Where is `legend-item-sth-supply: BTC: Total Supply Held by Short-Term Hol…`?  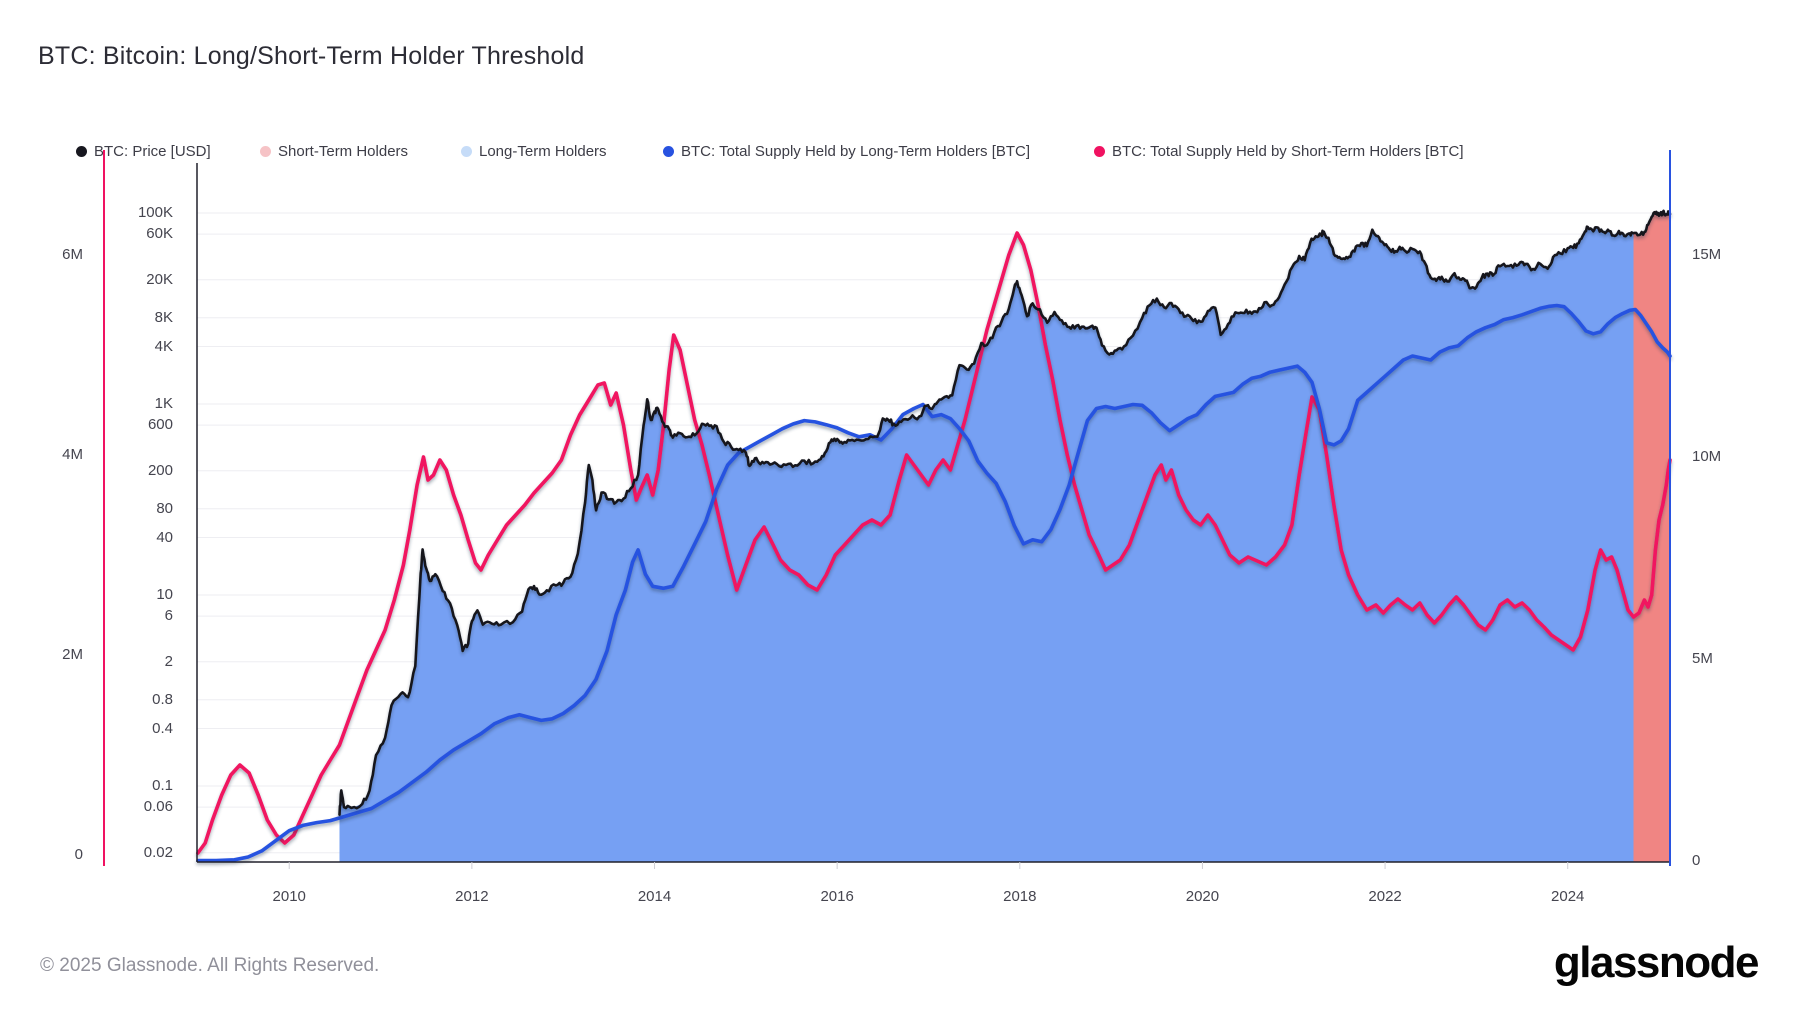
legend-item-sth-supply: BTC: Total Supply Held by Short-Term Hol… is located at coordinates (1279, 151).